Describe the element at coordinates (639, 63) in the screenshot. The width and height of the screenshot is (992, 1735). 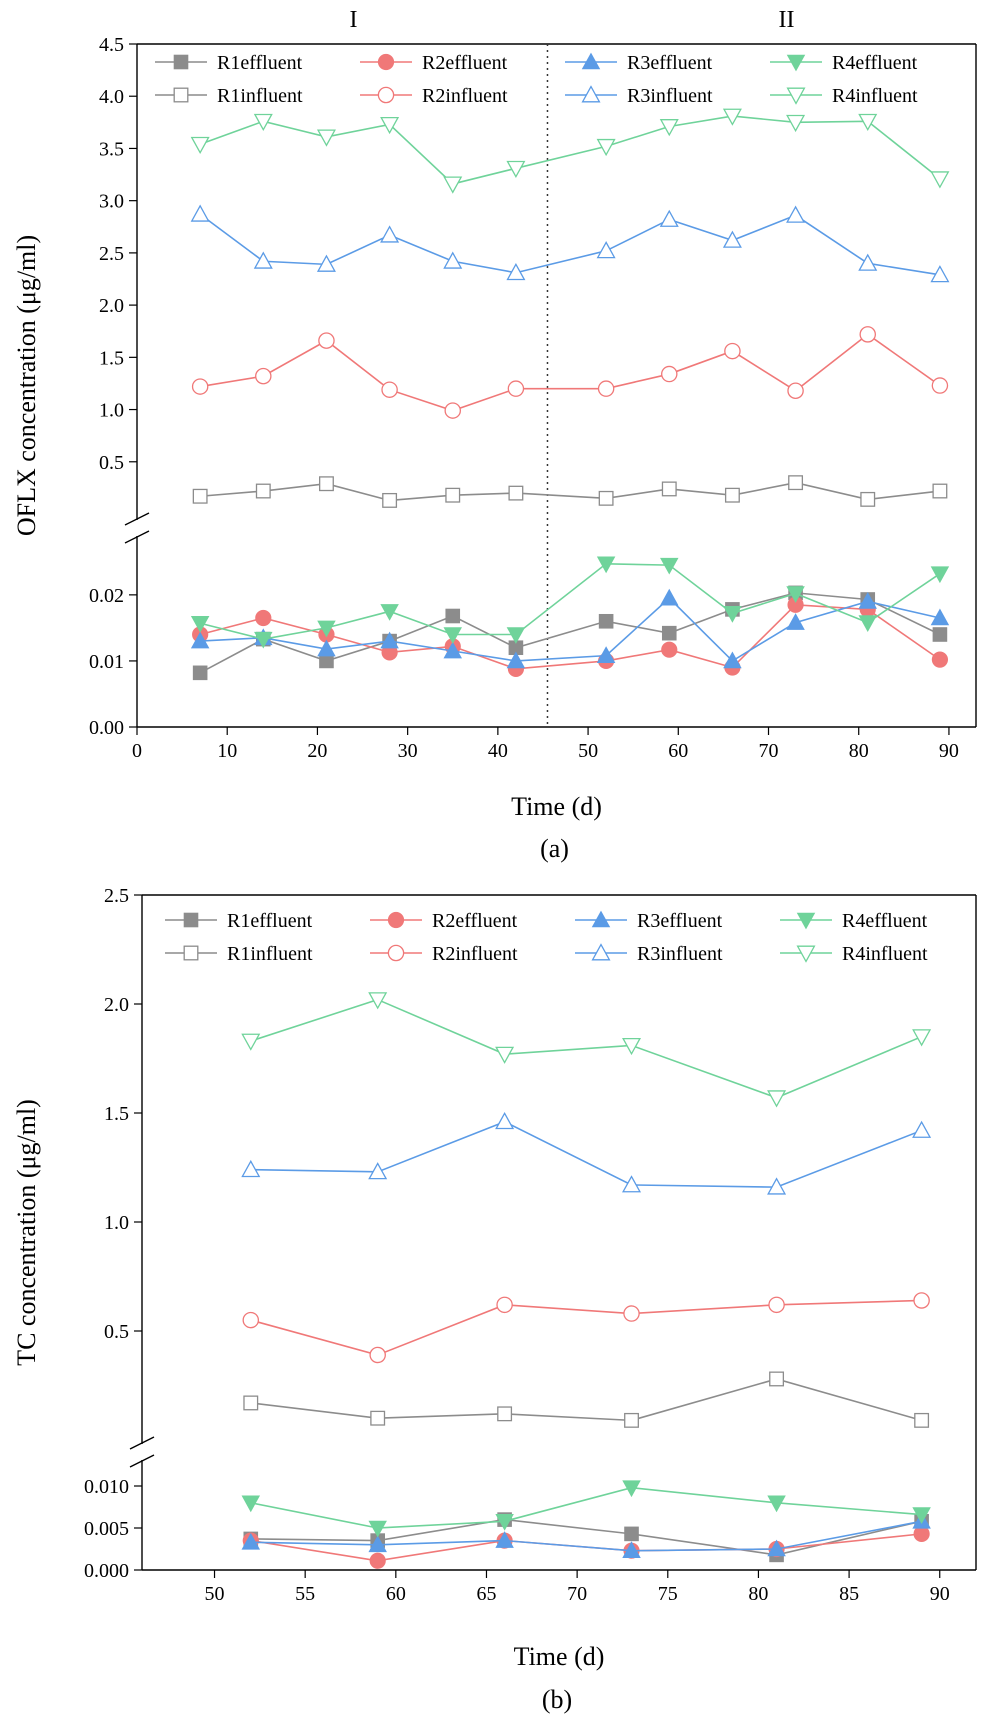
I see `legend-item-R3effluent: R3effluent` at that location.